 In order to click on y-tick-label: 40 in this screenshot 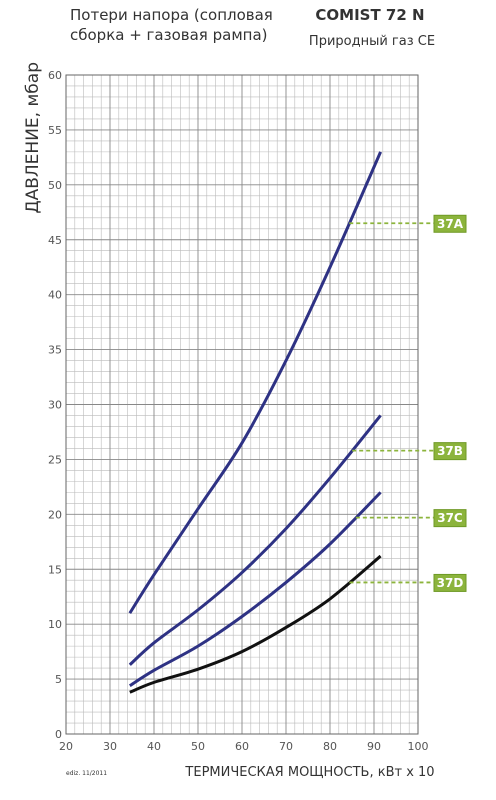, I will do `click(55, 295)`.